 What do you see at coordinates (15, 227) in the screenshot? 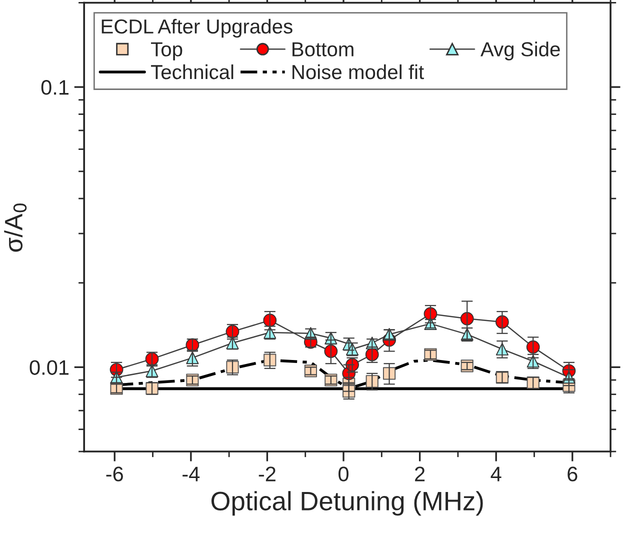
I see `y-axis-title: σ/A$_{0}$` at bounding box center [15, 227].